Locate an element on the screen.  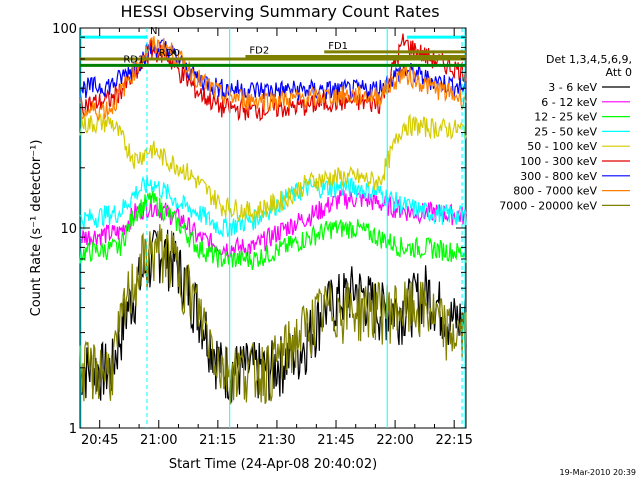
legend-label-800-7000: 800 - 7000 keV is located at coordinates (555, 191).